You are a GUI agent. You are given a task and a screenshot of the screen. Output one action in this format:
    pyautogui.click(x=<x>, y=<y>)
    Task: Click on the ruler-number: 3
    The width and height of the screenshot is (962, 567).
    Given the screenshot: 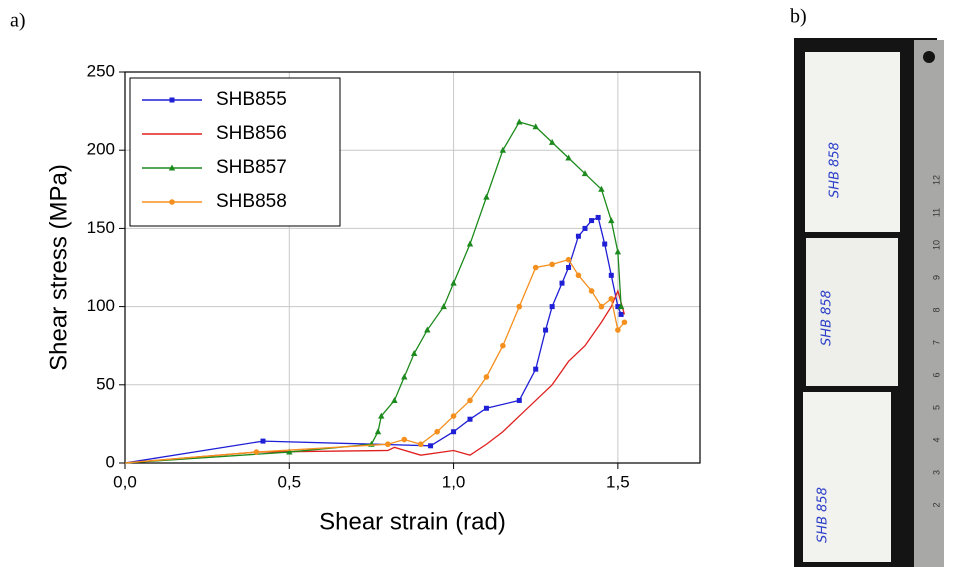 What is the action you would take?
    pyautogui.click(x=936, y=472)
    